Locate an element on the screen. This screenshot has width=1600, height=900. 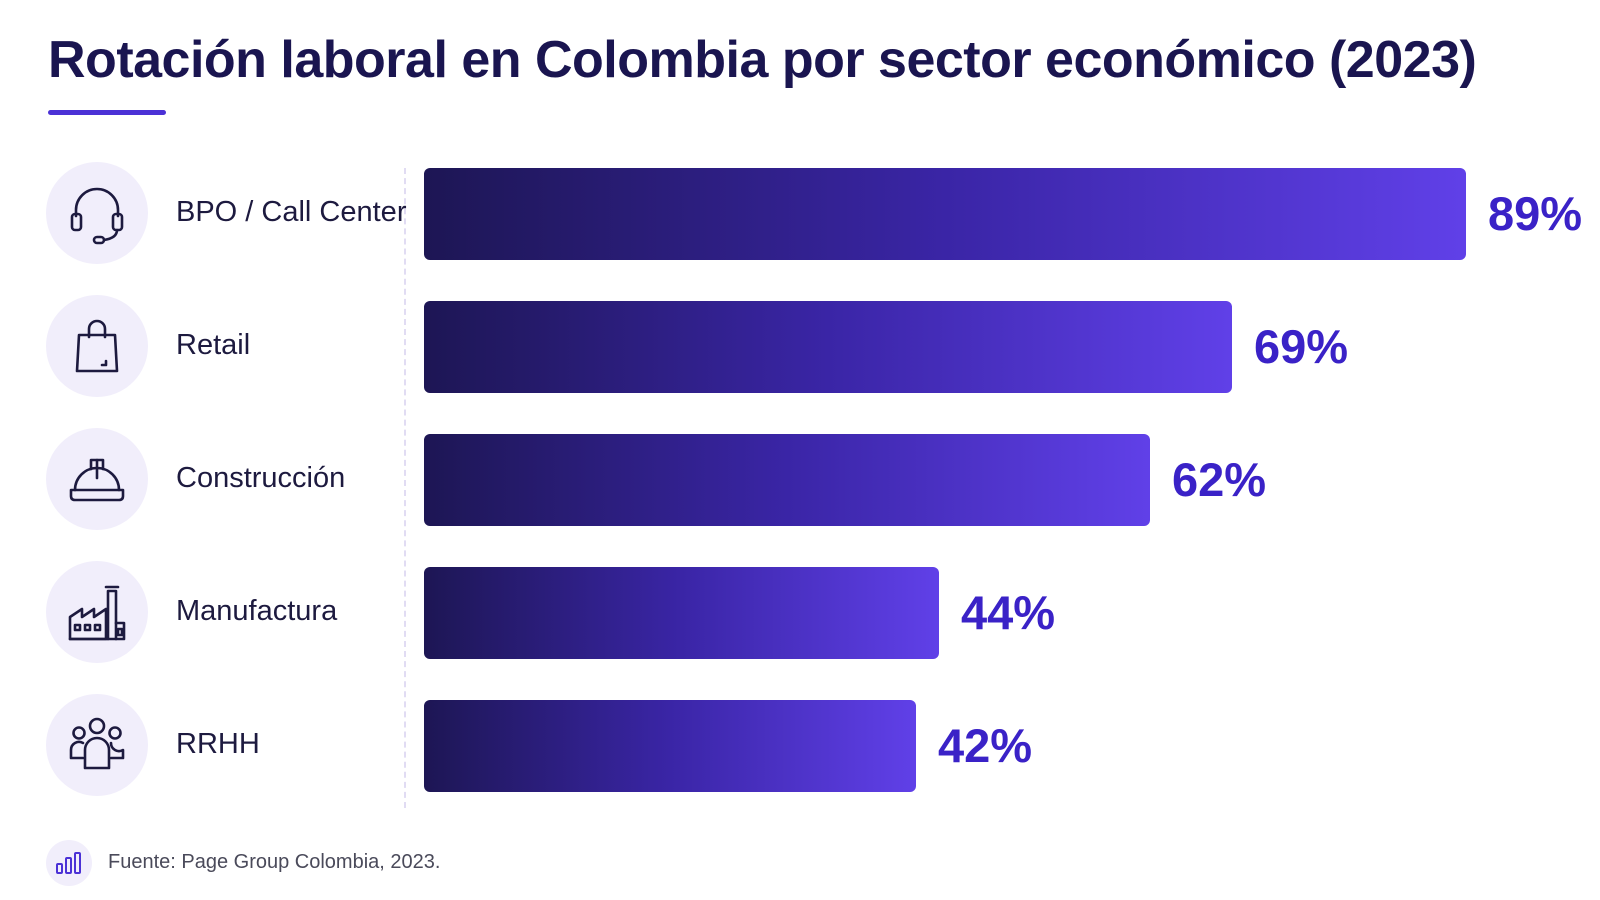
bar-row: BPO / Call Center 89% is located at coordinates (800, 213).